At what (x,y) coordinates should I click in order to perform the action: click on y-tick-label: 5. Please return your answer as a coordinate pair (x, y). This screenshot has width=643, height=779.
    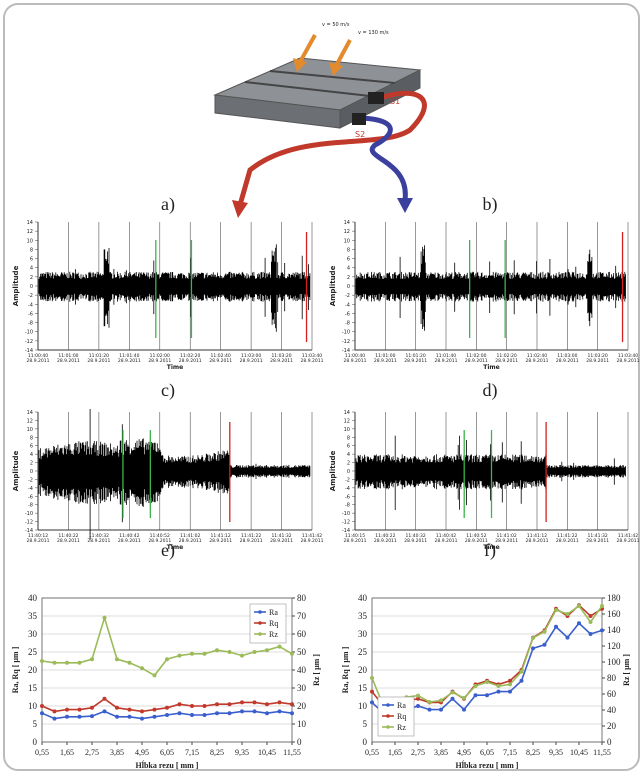
    Looking at the image, I should click on (365, 724).